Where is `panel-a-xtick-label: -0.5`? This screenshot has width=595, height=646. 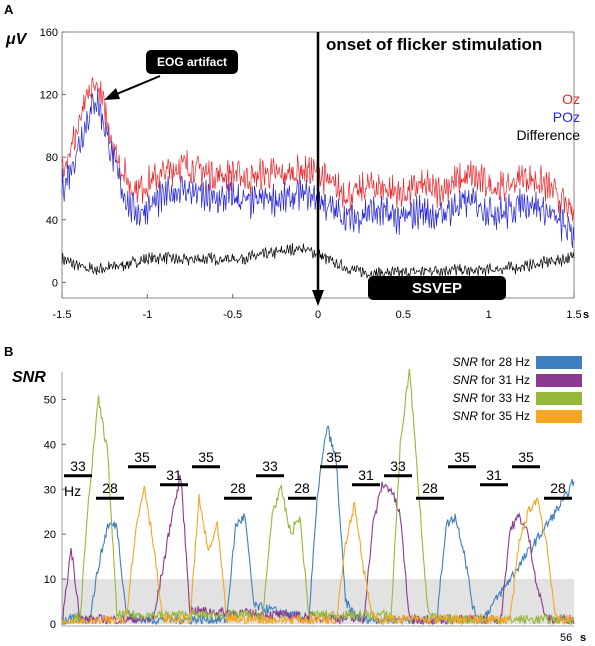 panel-a-xtick-label: -0.5 is located at coordinates (232, 315).